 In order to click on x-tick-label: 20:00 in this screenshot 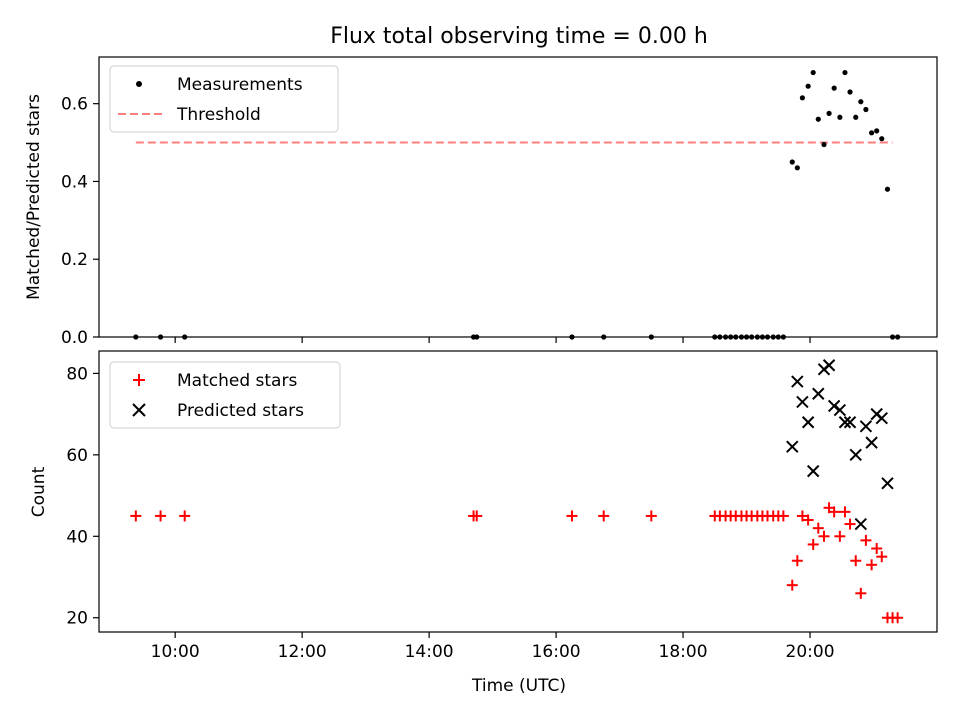, I will do `click(810, 652)`.